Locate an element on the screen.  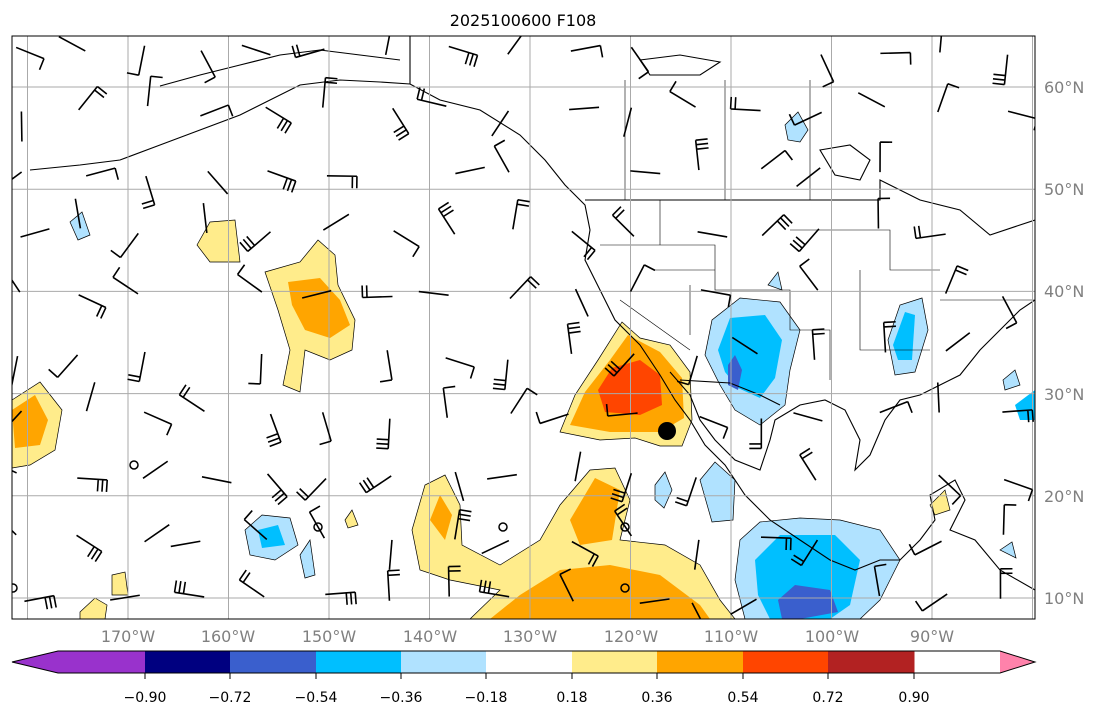
lat-label: 30°N is located at coordinates (1064, 394).